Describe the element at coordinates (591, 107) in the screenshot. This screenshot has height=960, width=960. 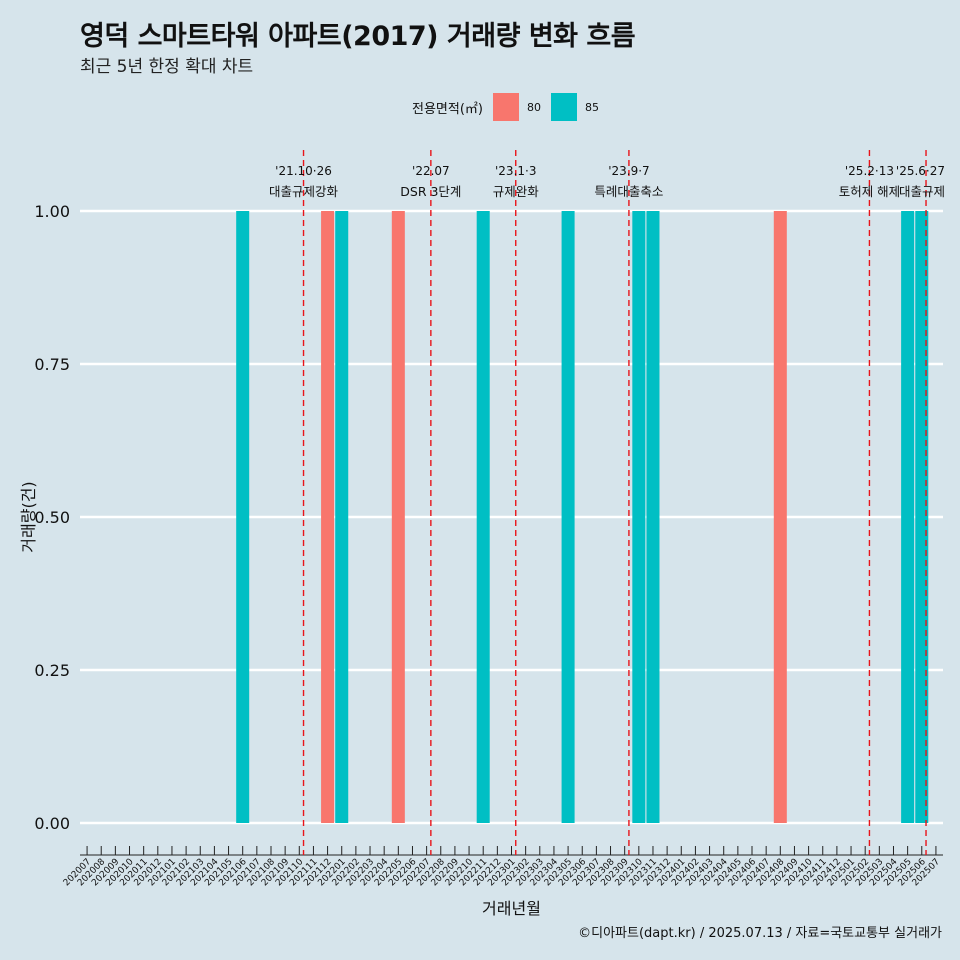
I see `legend-label-85: 85` at that location.